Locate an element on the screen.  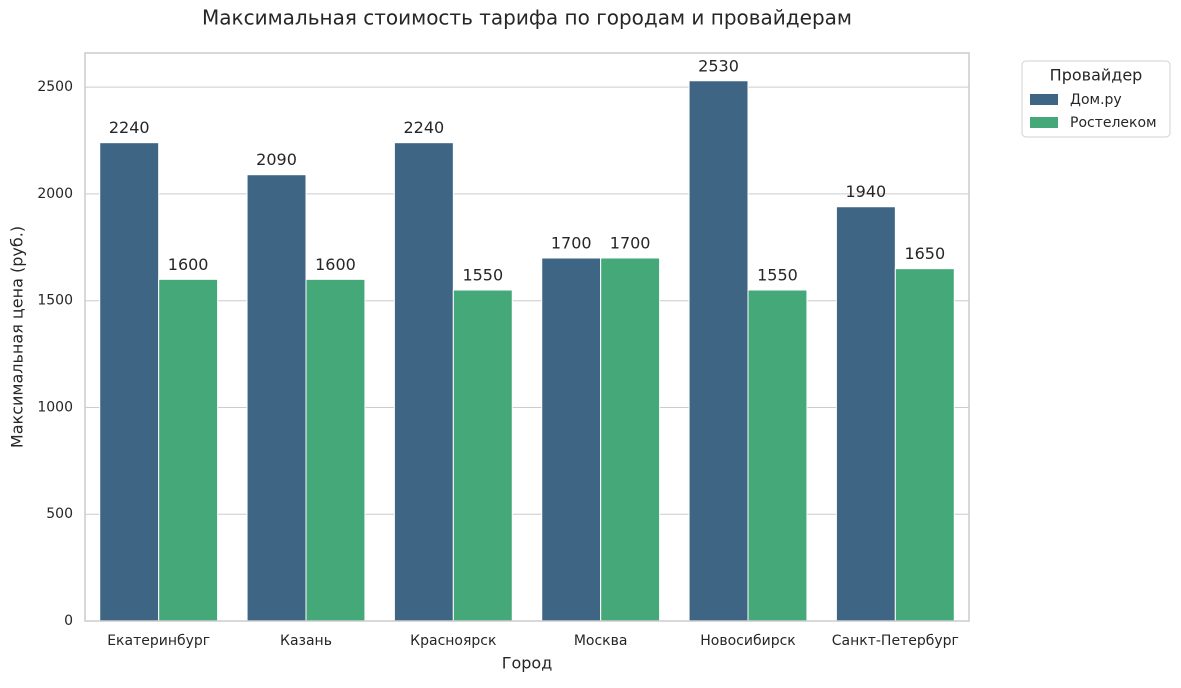
x-tick-label: Санкт-Петербург is located at coordinates (895, 641).